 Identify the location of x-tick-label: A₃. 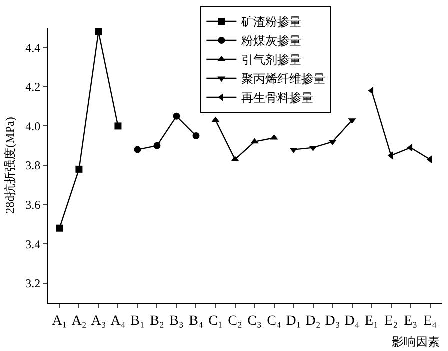
(98, 321).